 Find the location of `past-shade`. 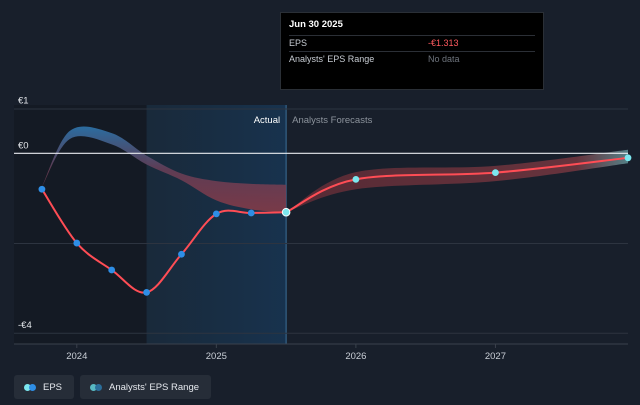

past-shade is located at coordinates (80, 224).